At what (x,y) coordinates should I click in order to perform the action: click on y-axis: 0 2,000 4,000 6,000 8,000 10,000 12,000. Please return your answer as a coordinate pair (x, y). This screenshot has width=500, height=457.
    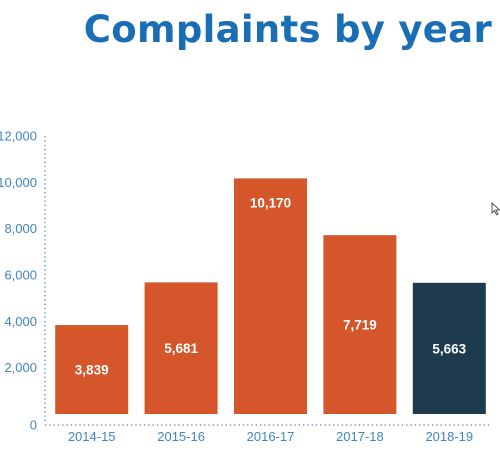
    Looking at the image, I should click on (23, 281).